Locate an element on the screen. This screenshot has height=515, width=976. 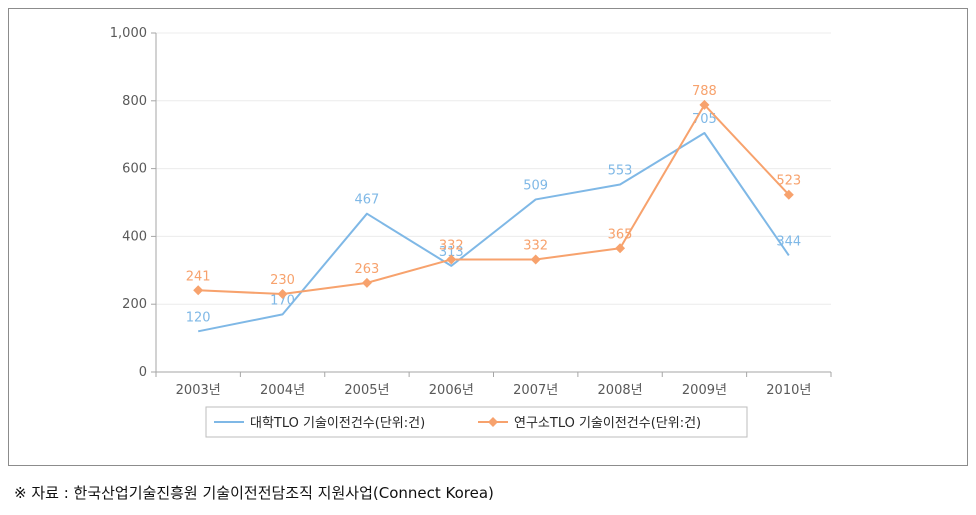
data-label: 467 is located at coordinates (367, 200).